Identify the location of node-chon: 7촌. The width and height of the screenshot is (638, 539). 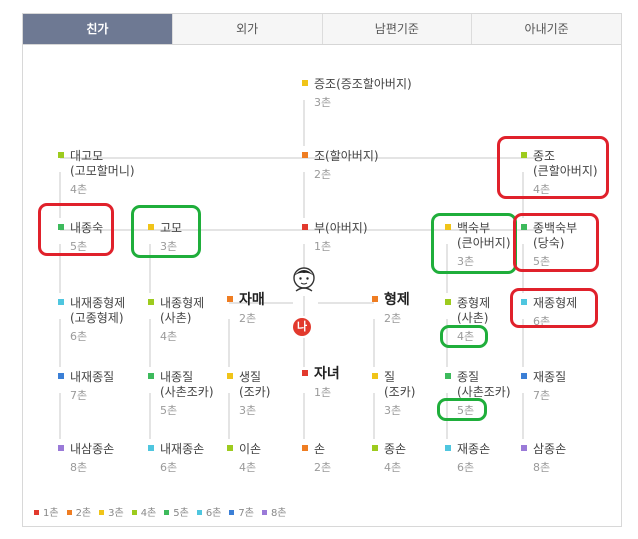
(79, 395).